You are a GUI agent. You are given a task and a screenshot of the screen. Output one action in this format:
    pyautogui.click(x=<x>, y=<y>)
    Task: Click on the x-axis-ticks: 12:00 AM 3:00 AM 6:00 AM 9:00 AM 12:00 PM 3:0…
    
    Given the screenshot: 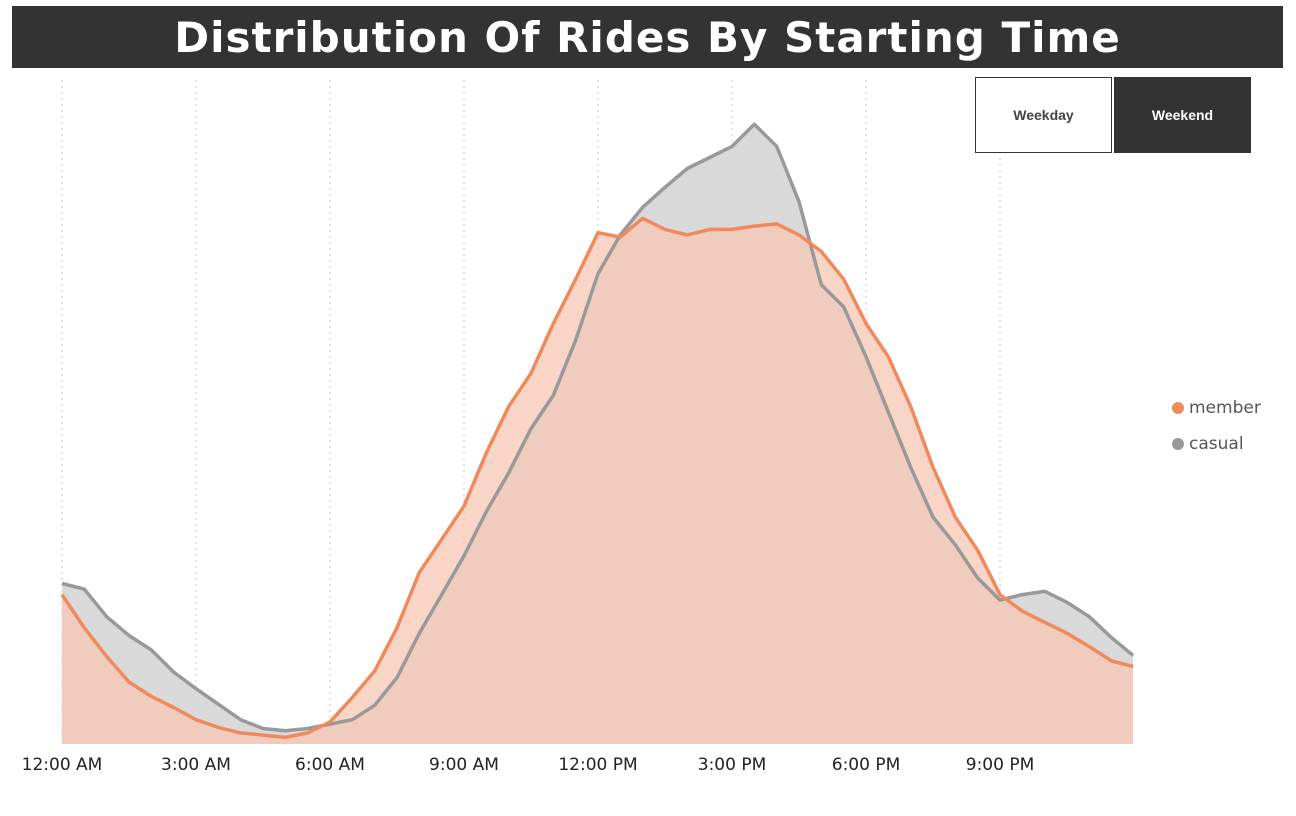 What is the action you would take?
    pyautogui.click(x=528, y=765)
    